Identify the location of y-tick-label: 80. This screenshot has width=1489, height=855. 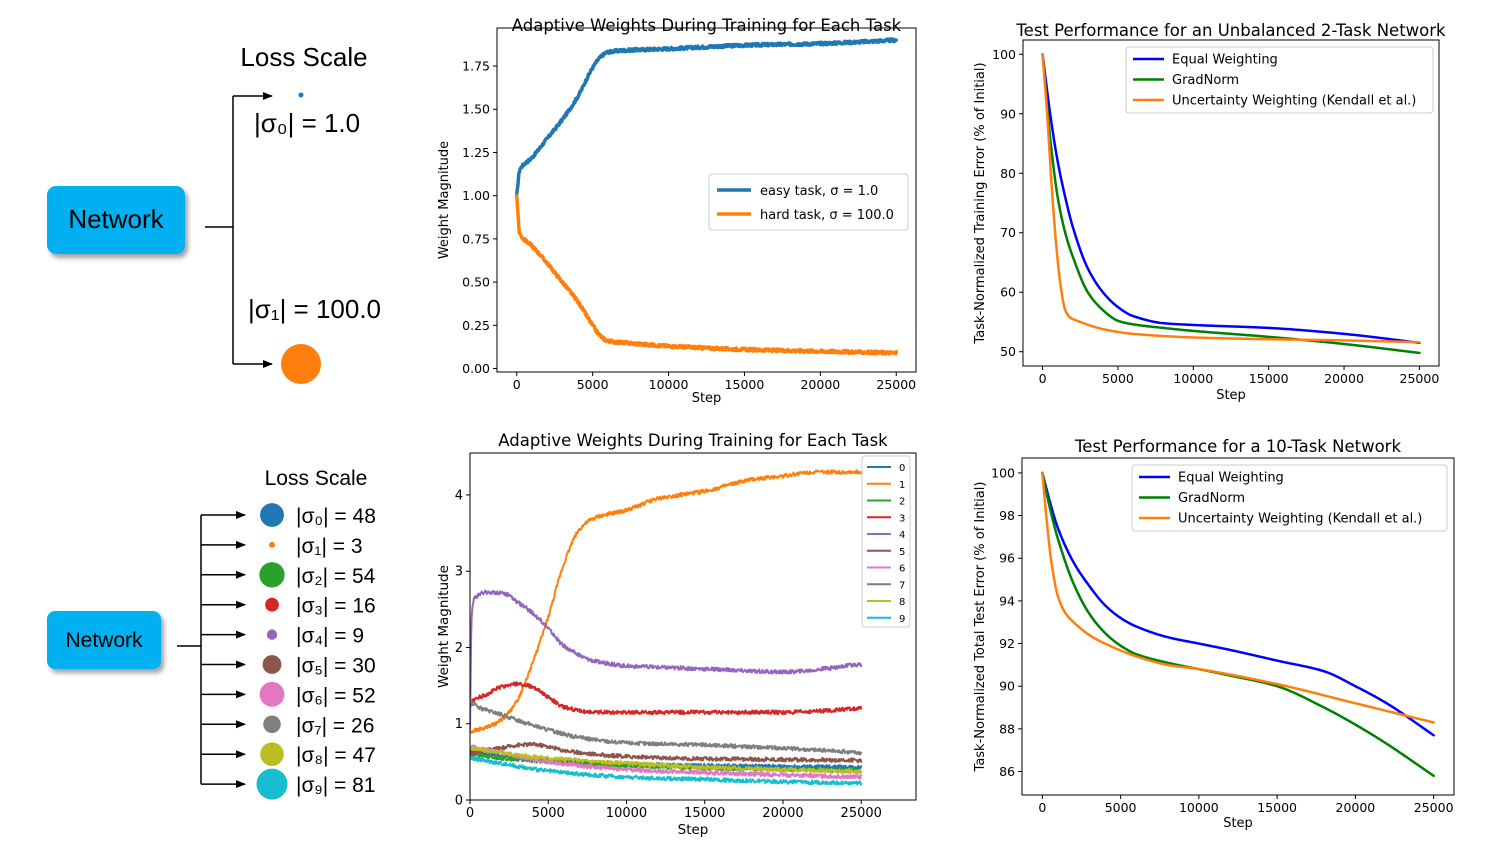
(1008, 173).